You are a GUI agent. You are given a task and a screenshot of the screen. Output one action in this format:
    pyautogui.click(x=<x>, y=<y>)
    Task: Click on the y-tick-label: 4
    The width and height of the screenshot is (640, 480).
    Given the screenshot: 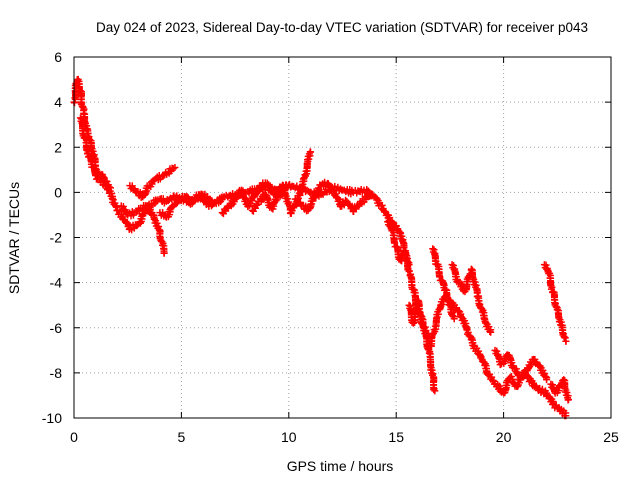 What is the action you would take?
    pyautogui.click(x=58, y=102)
    